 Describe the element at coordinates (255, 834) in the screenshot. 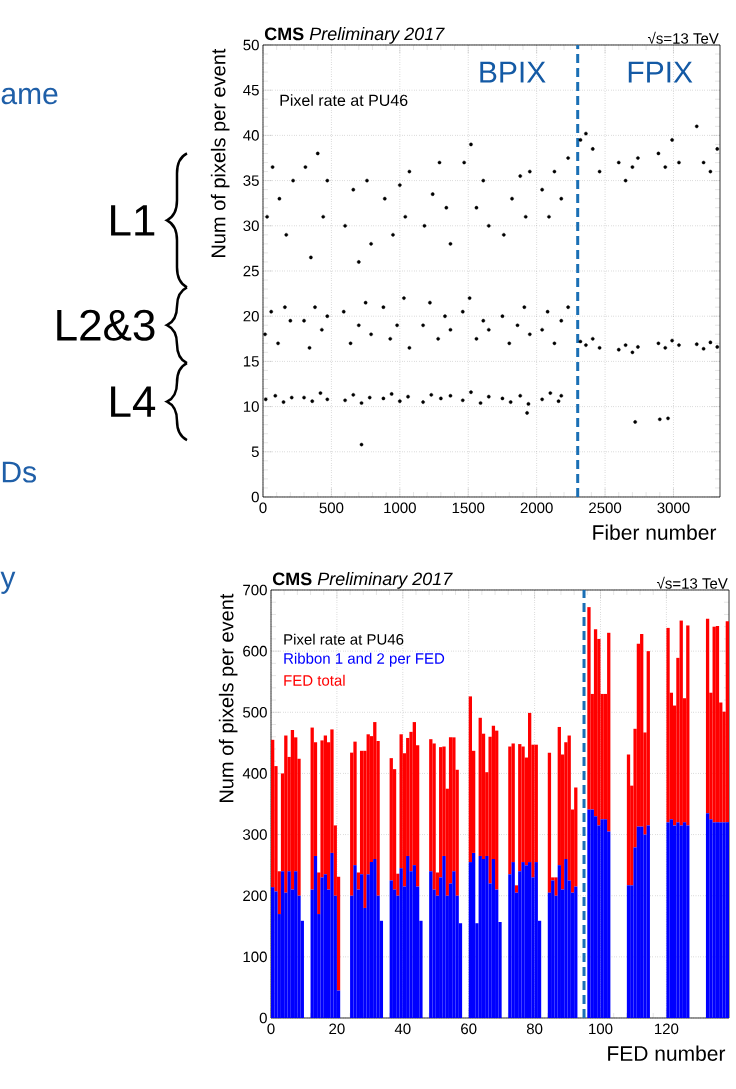

I see `y-tick-label: 300` at that location.